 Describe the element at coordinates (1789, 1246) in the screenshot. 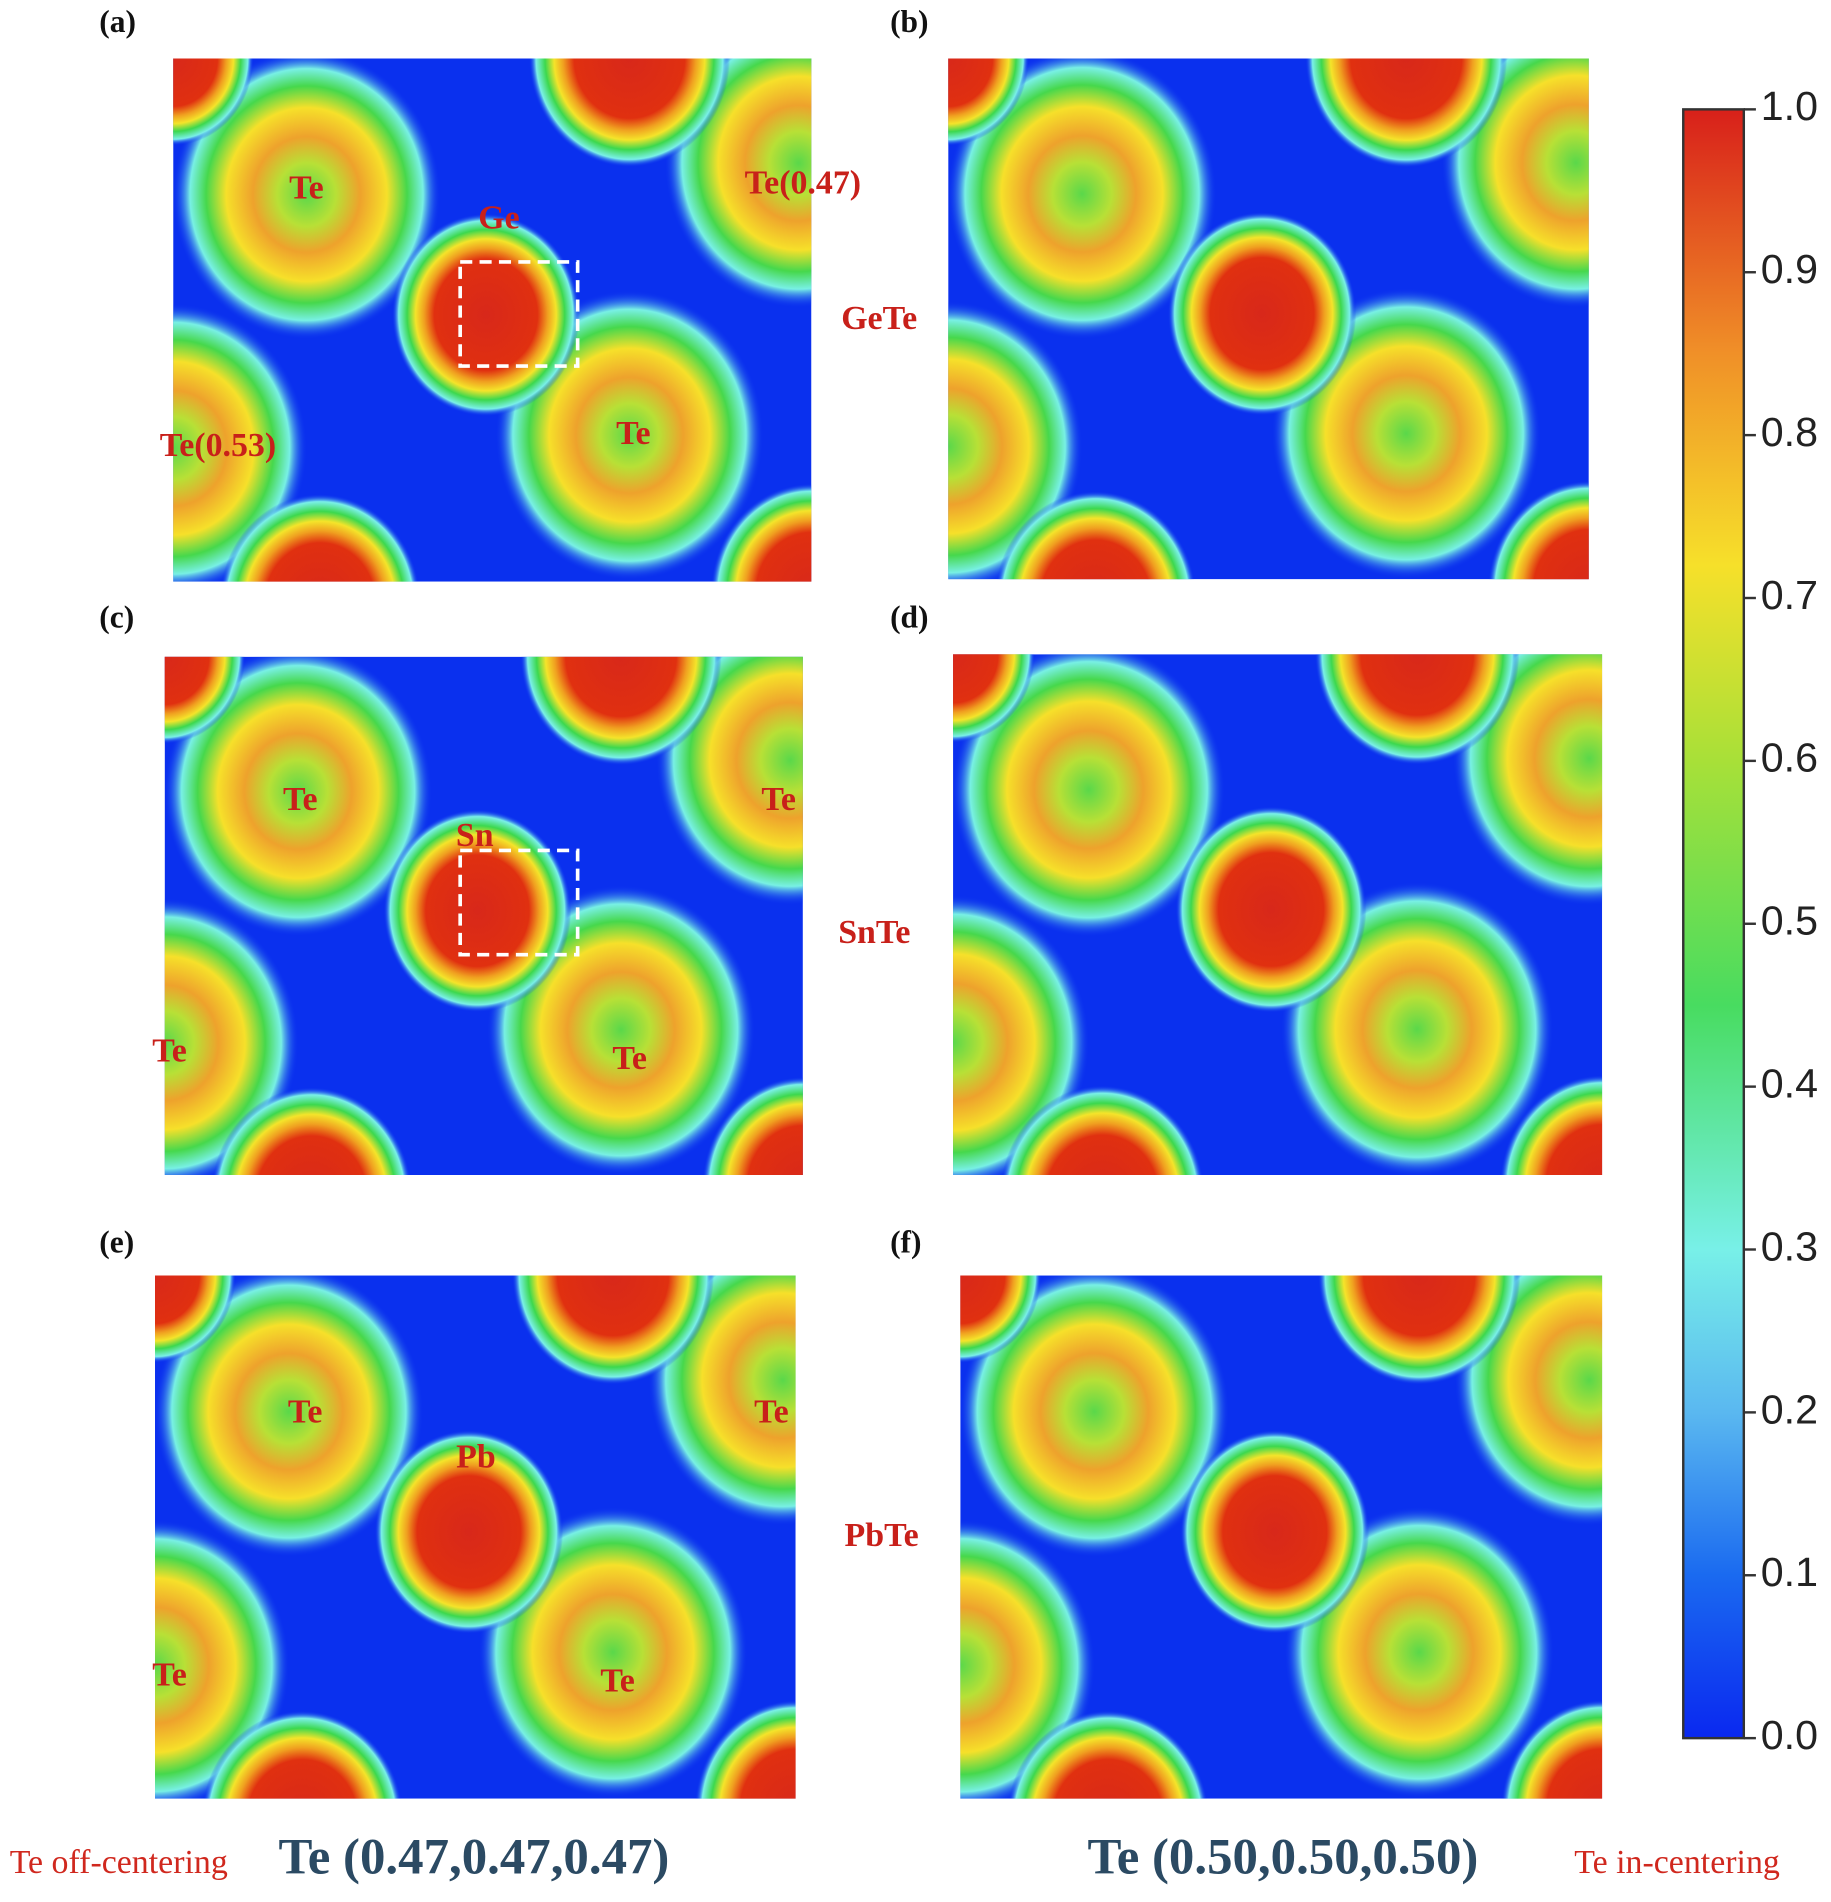

I see `colorbar-tick-label: 0.3` at that location.